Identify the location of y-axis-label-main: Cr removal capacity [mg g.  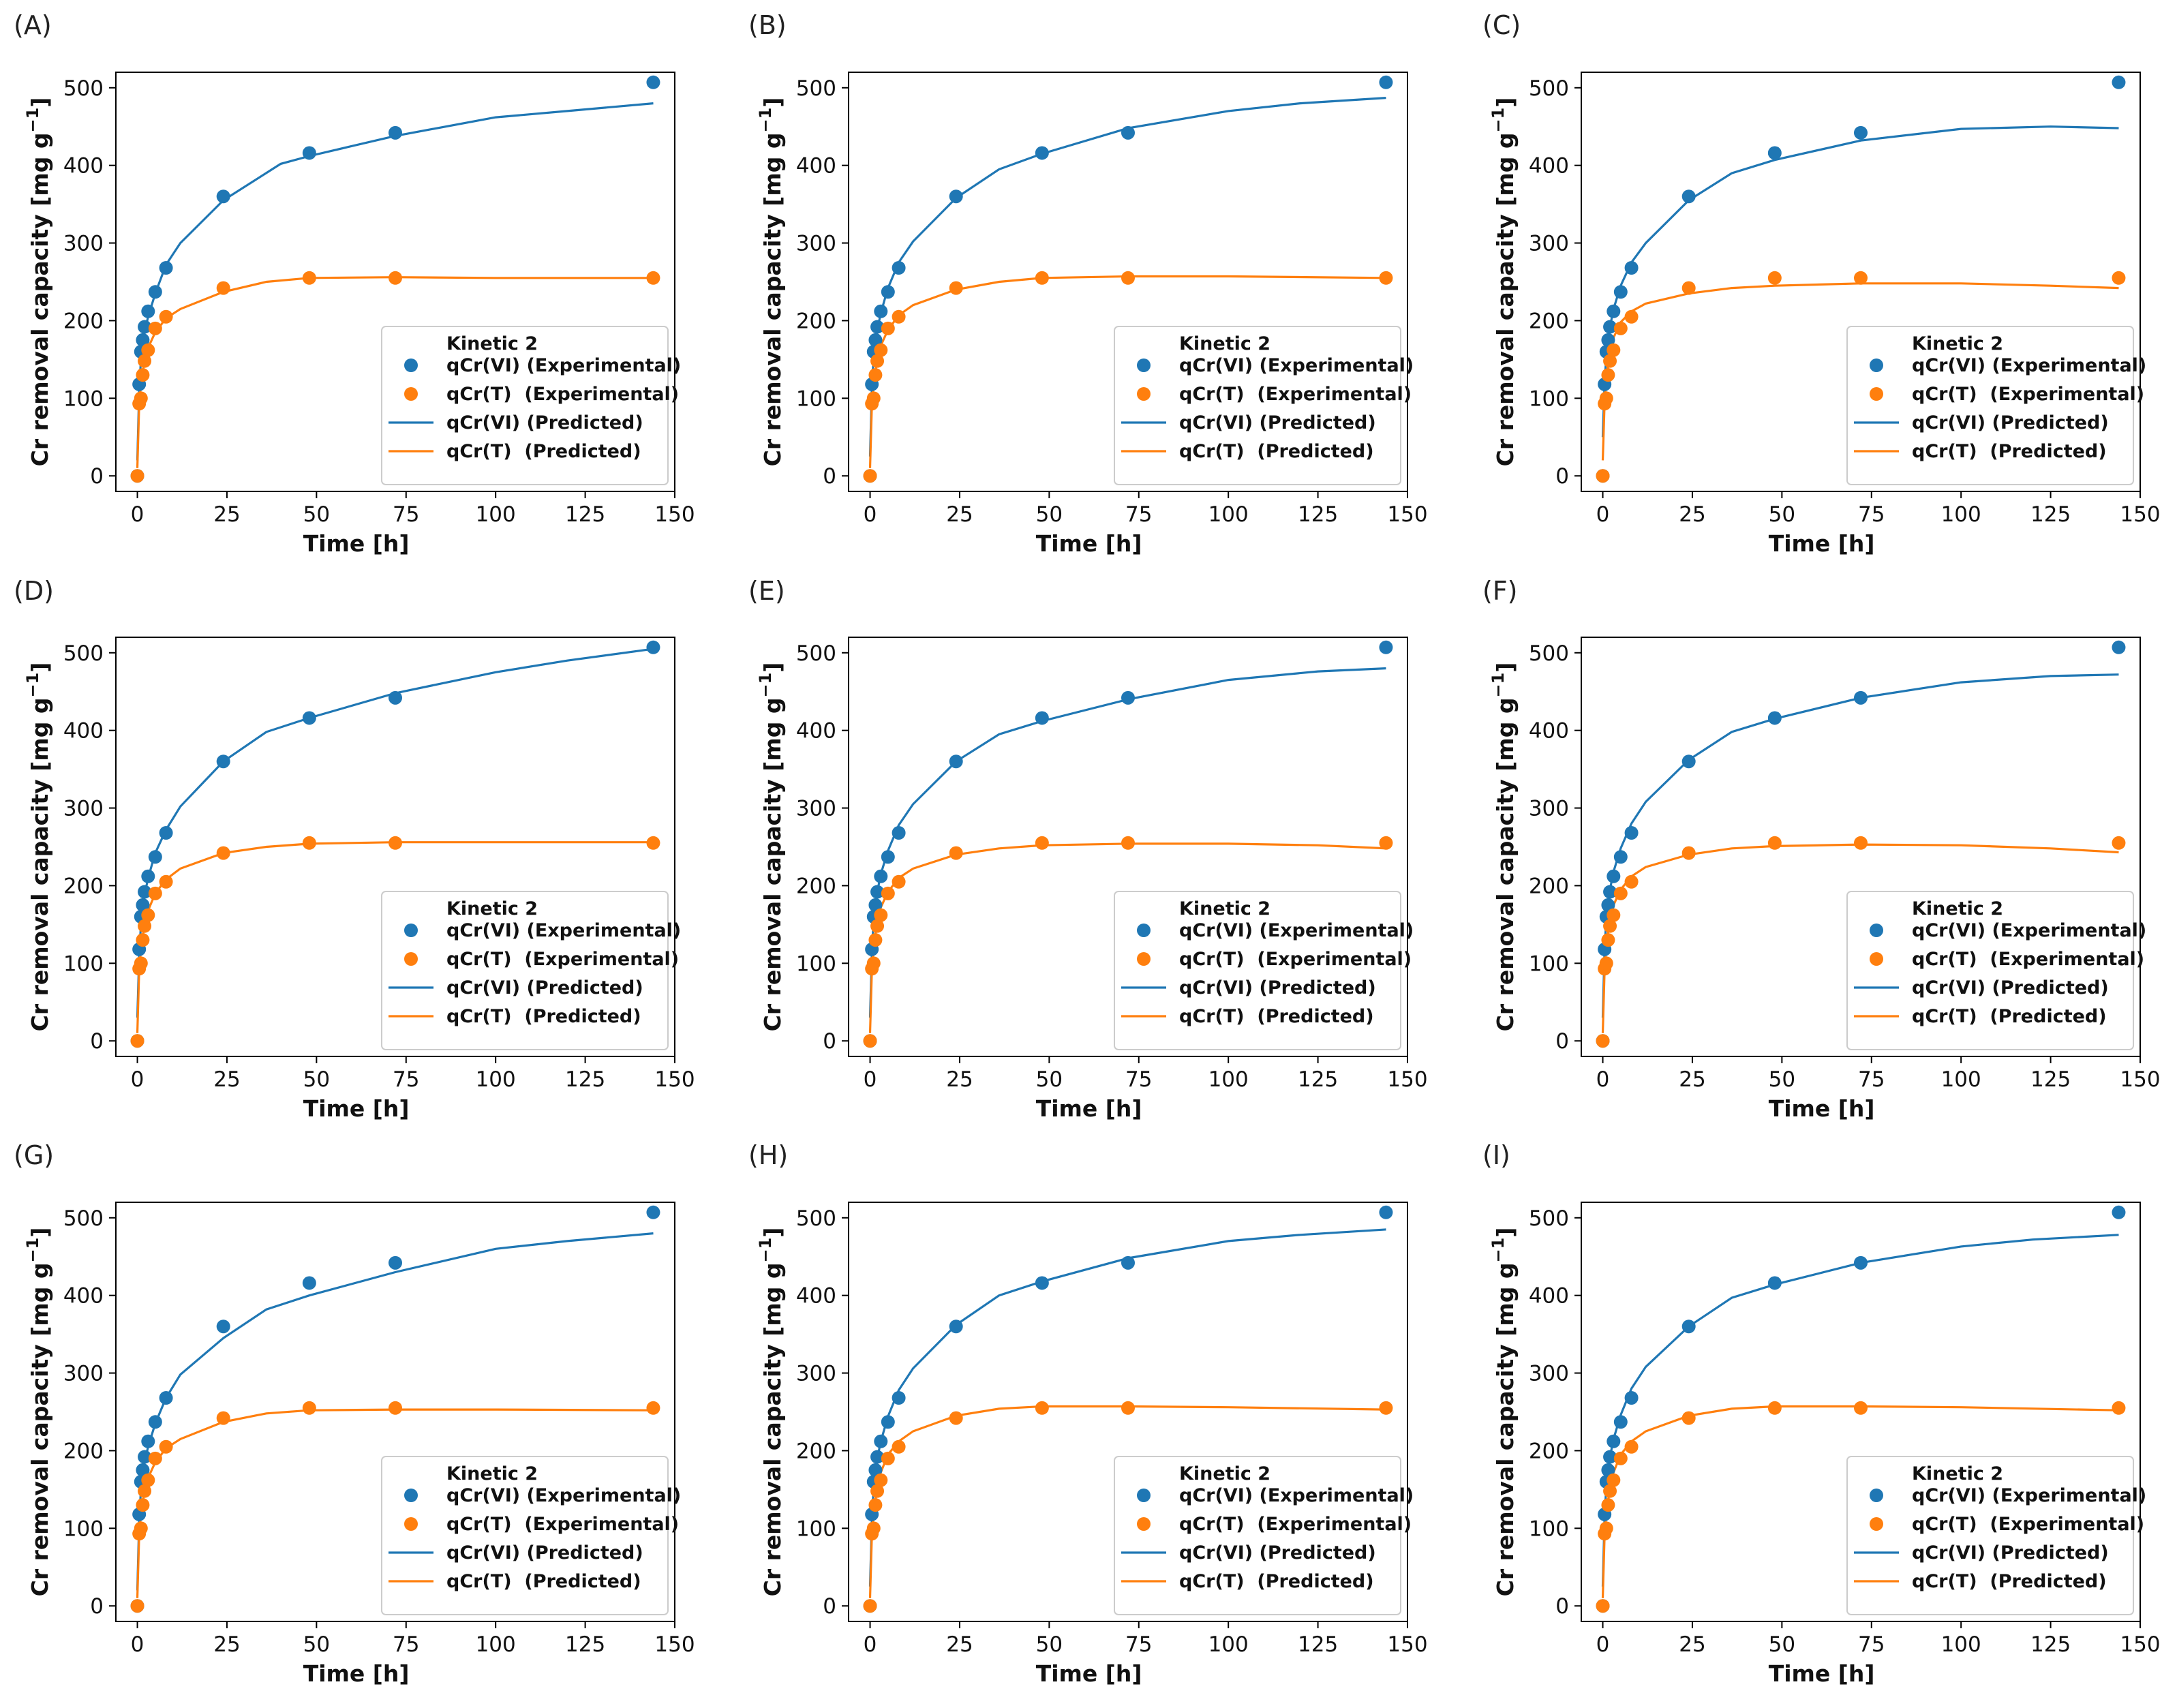
(40, 300).